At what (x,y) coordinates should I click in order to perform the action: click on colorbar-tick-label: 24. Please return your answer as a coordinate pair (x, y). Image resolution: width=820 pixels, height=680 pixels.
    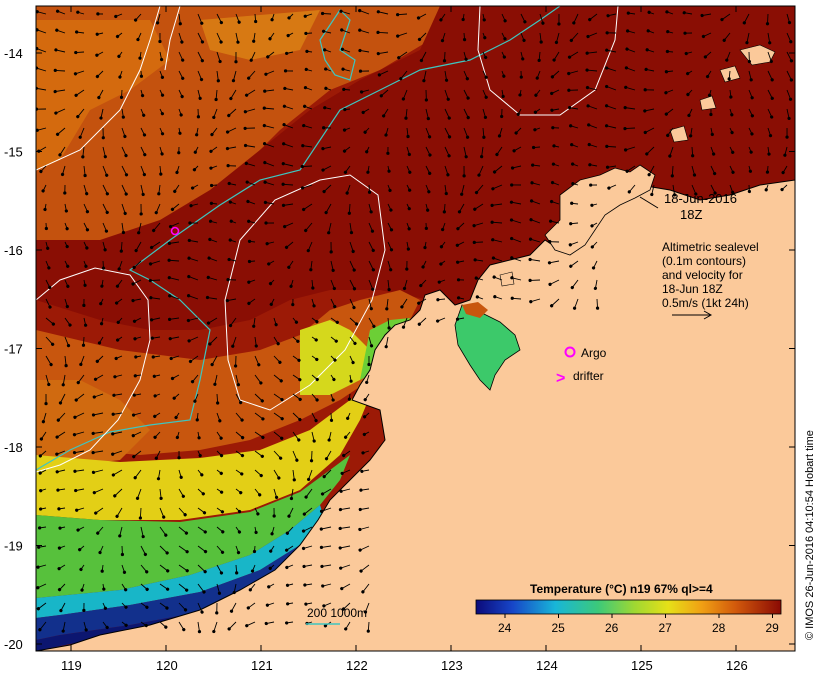
    Looking at the image, I should click on (505, 628).